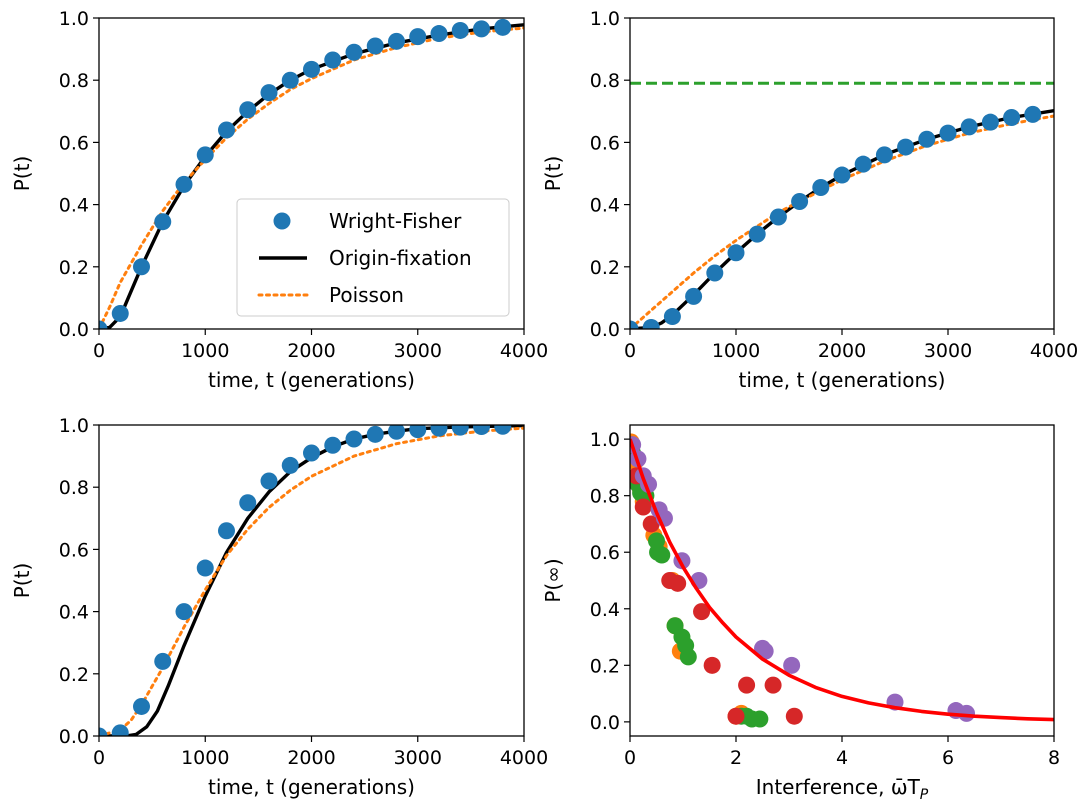 The image size is (1091, 811). I want to click on y-tick-label: 0.4, so click(74, 206).